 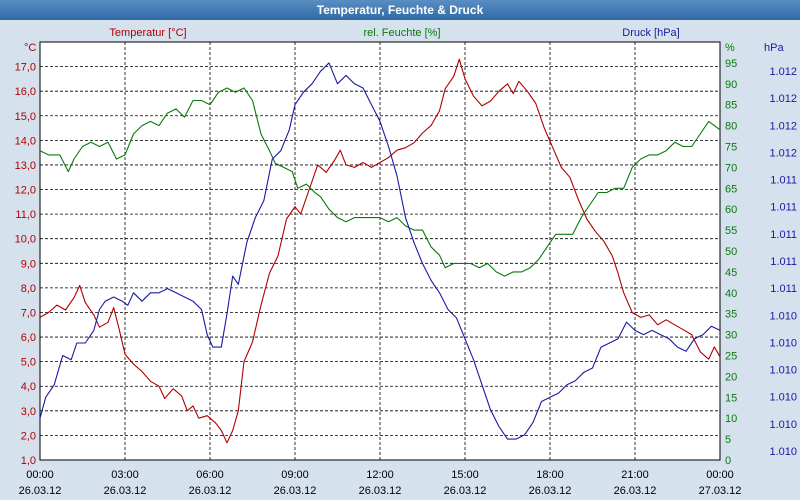 I want to click on x-tick-date: 27.03.12, so click(x=720, y=491).